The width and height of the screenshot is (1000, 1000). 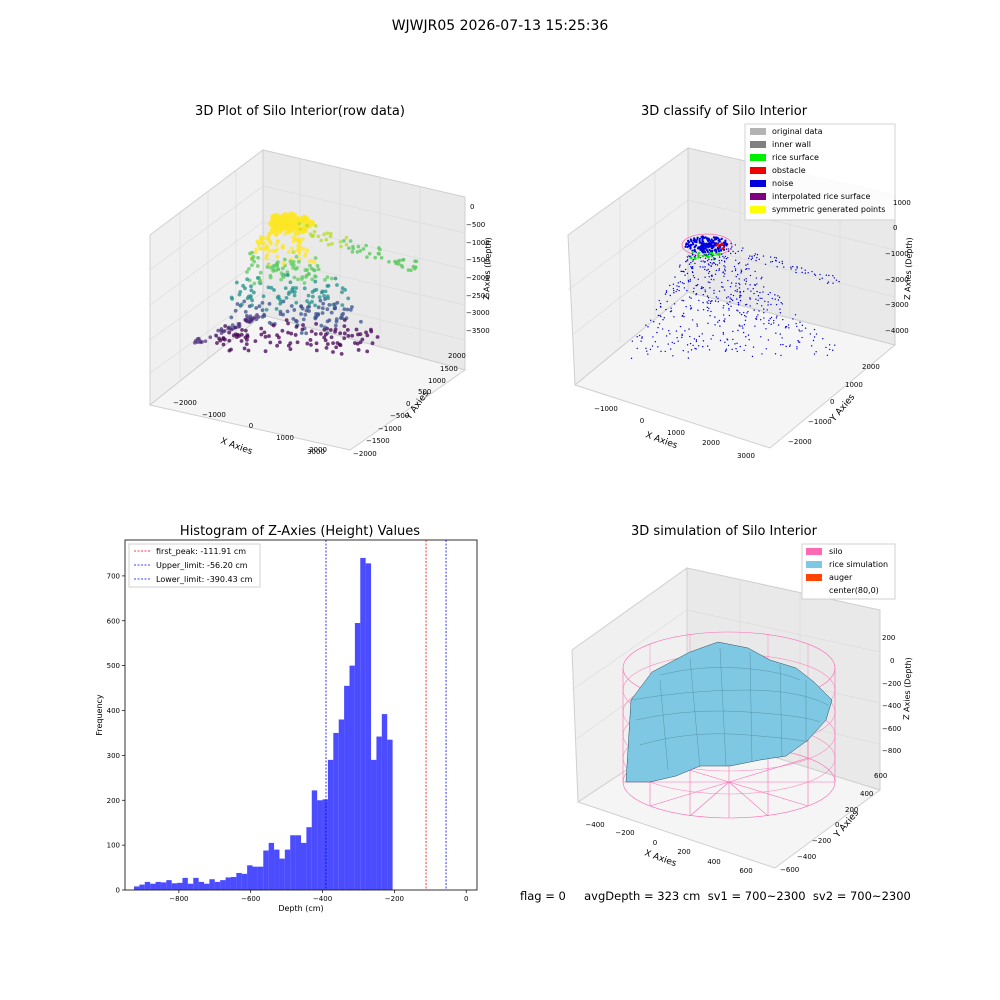 I want to click on legend-label: first_peak: -111.91 cm, so click(x=201, y=551).